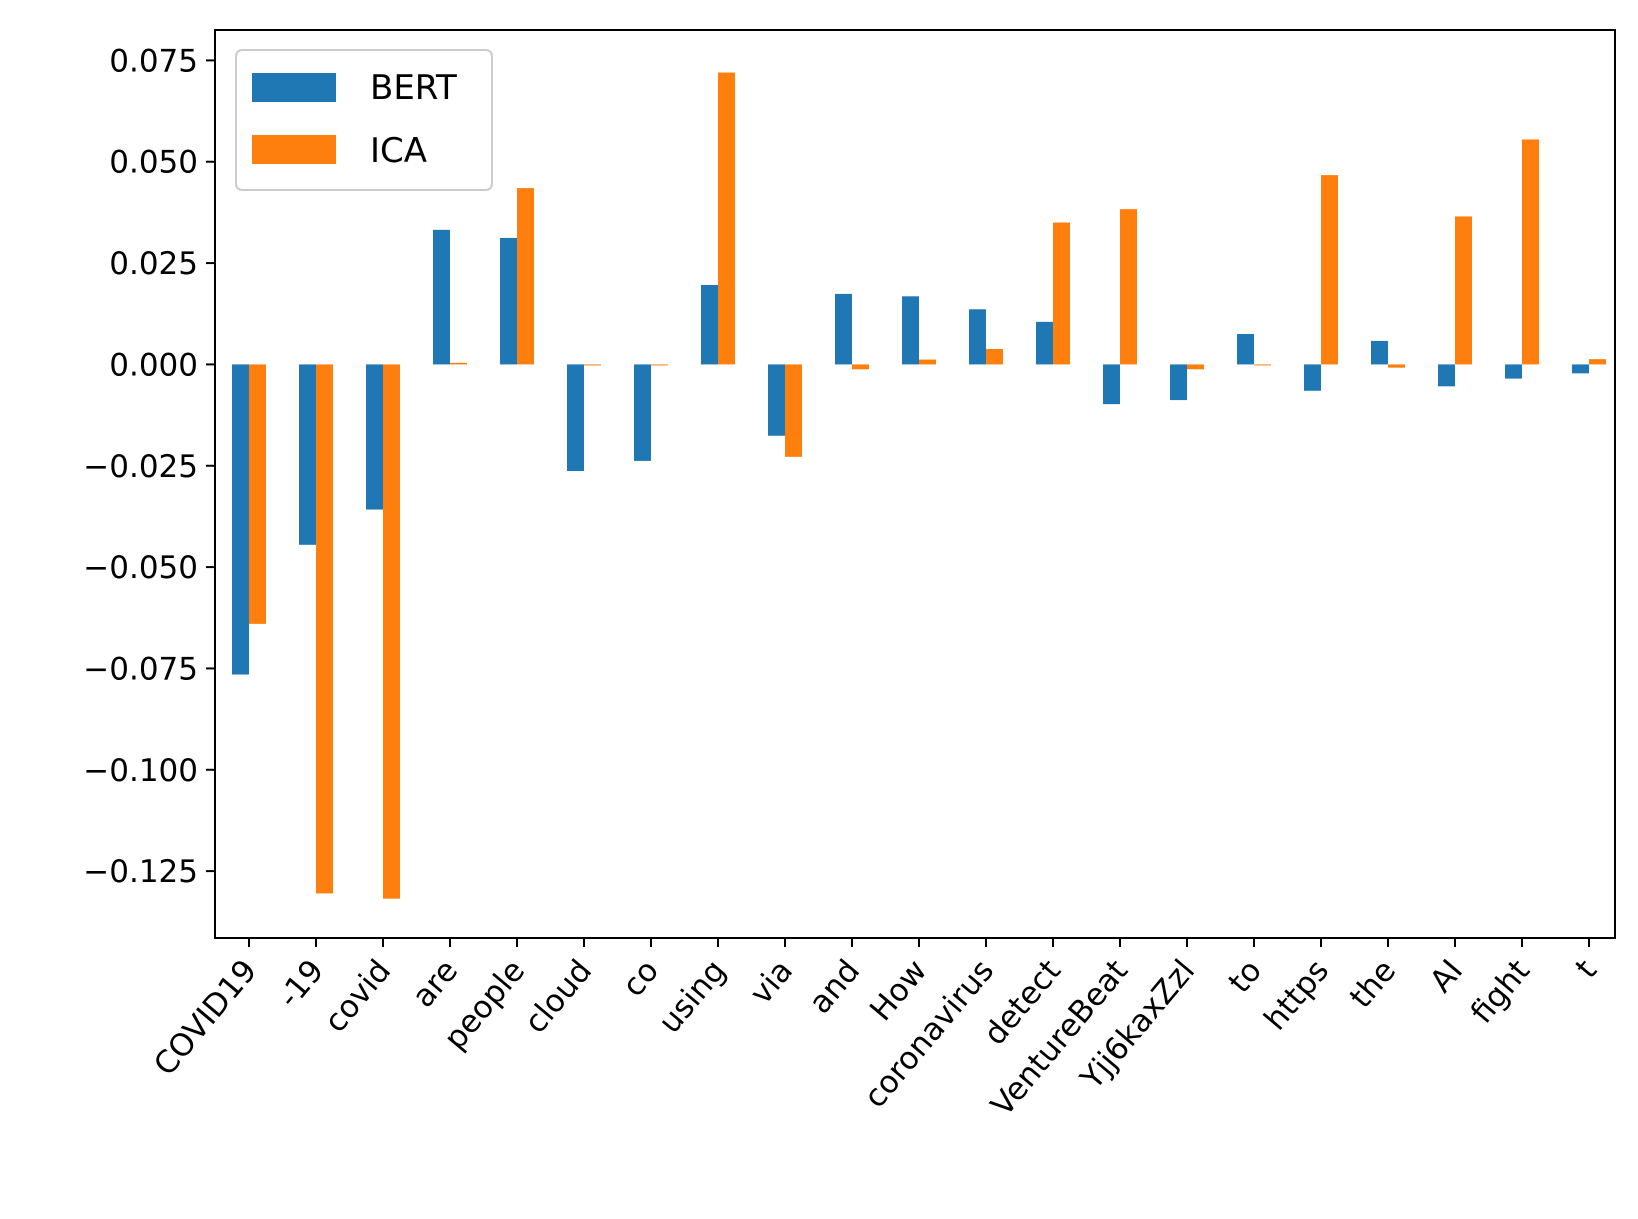 Image resolution: width=1638 pixels, height=1219 pixels. I want to click on legend: BERT ICA, so click(364, 120).